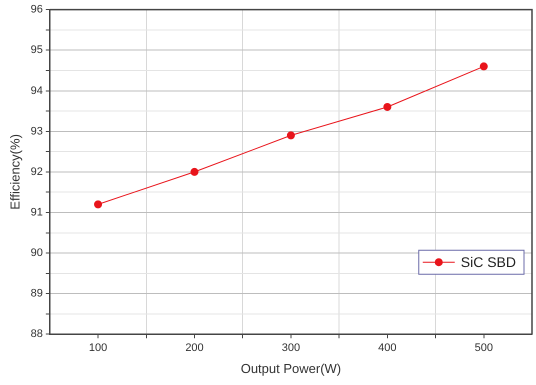  I want to click on y-tick-label: 91, so click(36, 212).